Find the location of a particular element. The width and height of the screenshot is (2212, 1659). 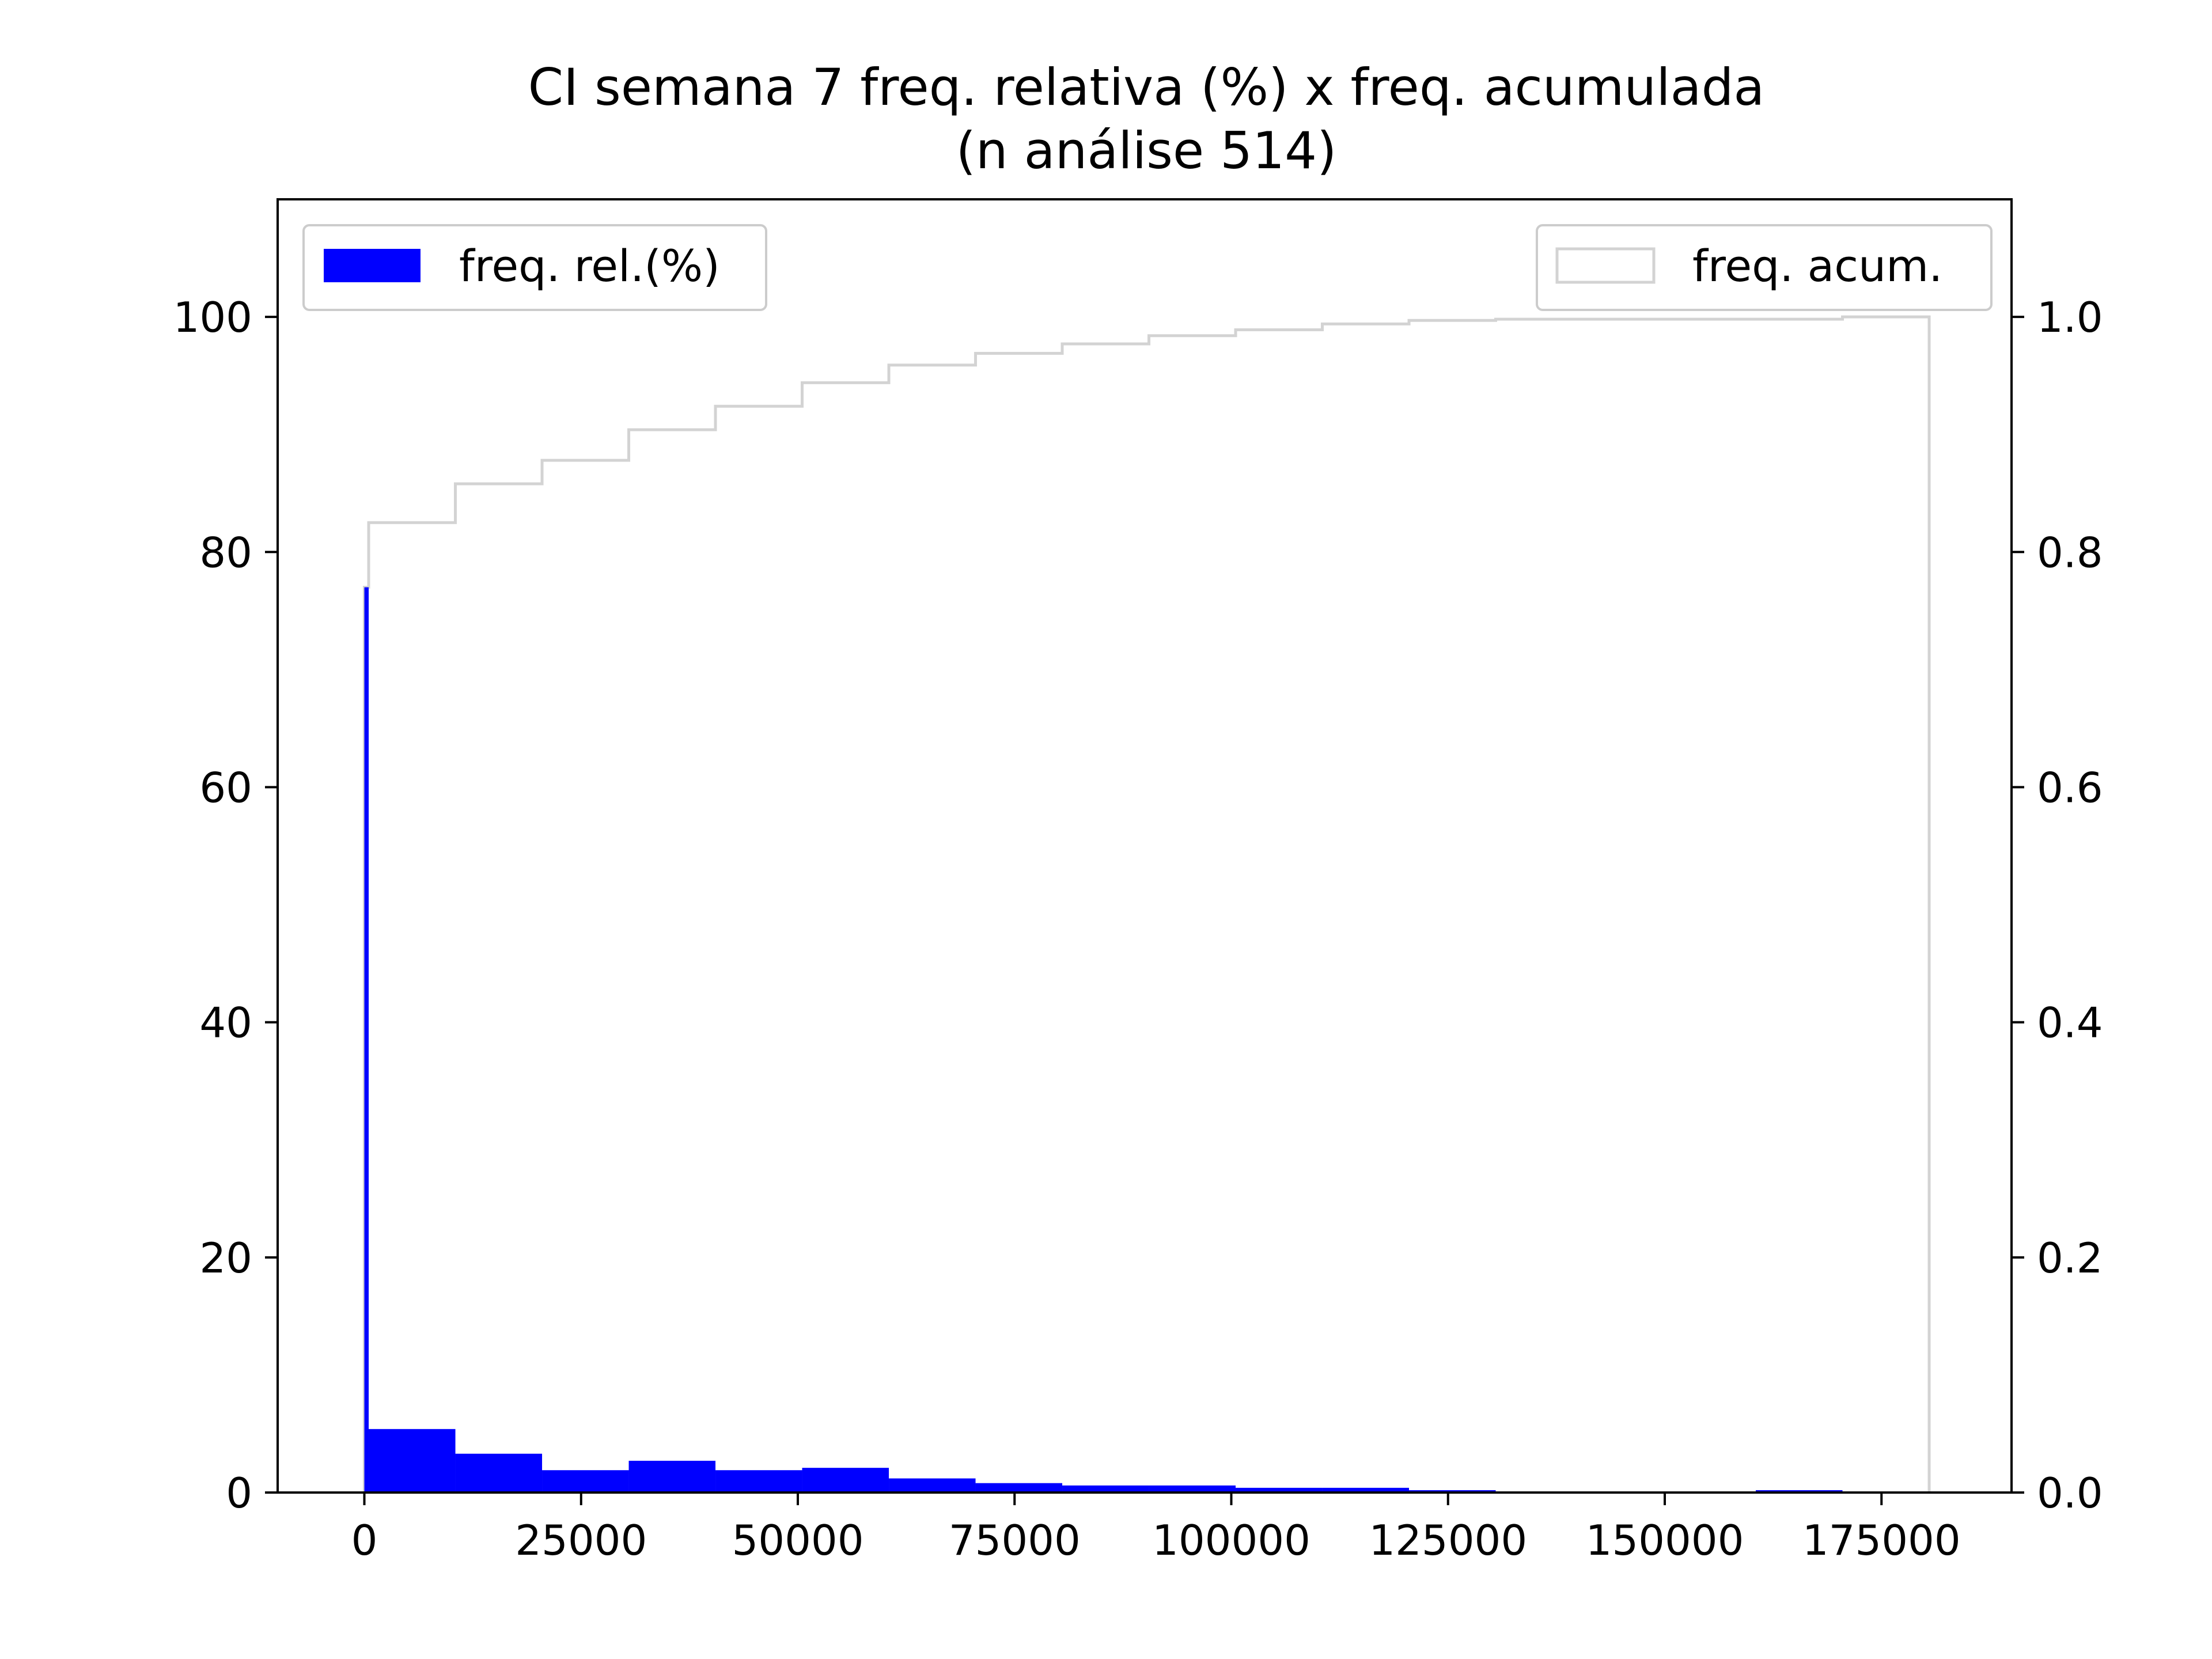

x-tick-label: 25000 is located at coordinates (581, 1540).